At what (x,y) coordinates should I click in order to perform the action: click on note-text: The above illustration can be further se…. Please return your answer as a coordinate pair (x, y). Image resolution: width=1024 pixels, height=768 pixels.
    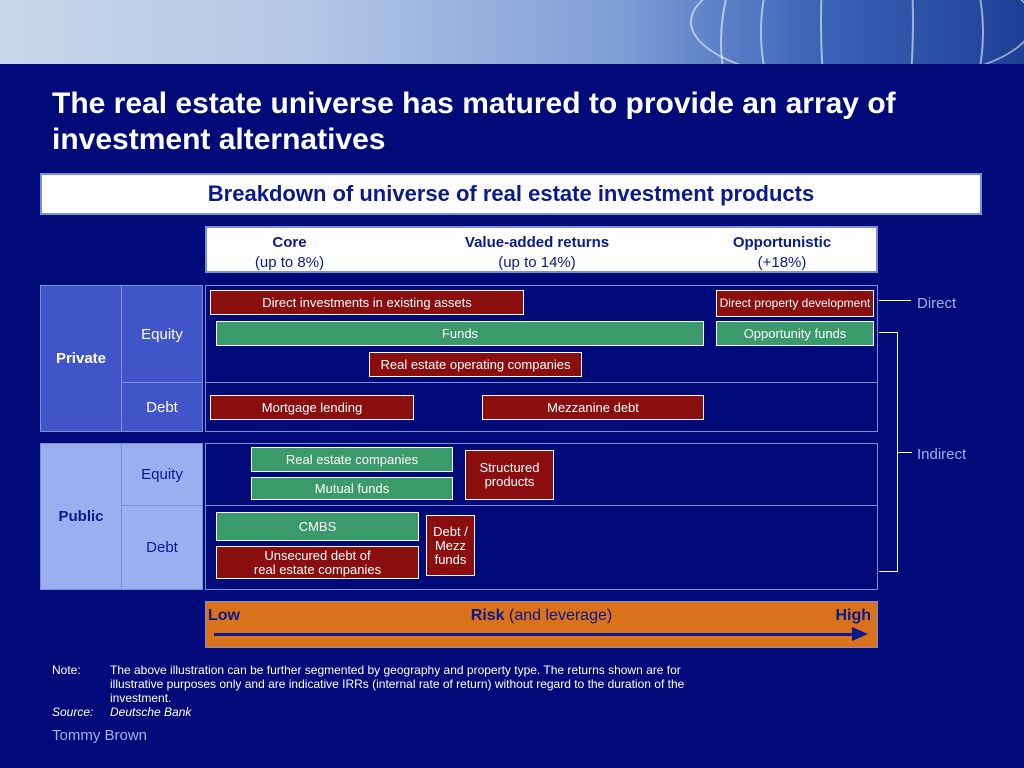
    Looking at the image, I should click on (397, 684).